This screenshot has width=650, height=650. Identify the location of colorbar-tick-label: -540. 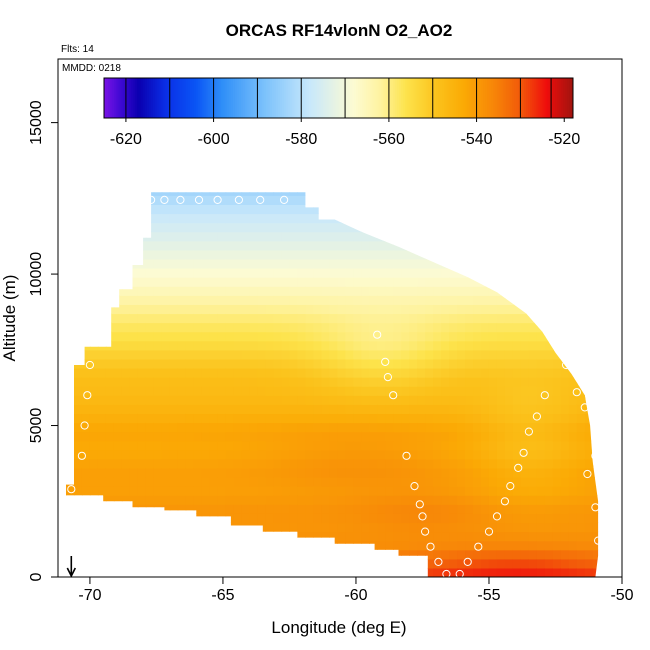
(477, 139).